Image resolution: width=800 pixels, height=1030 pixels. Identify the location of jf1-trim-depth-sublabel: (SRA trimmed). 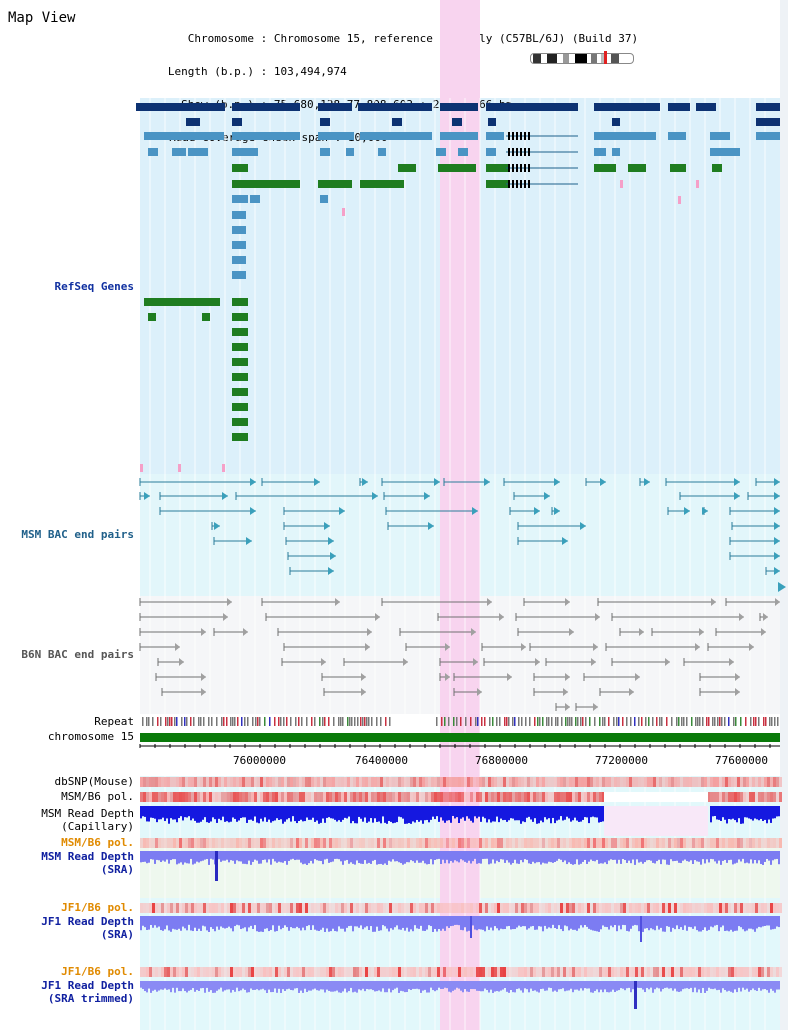
(90, 998).